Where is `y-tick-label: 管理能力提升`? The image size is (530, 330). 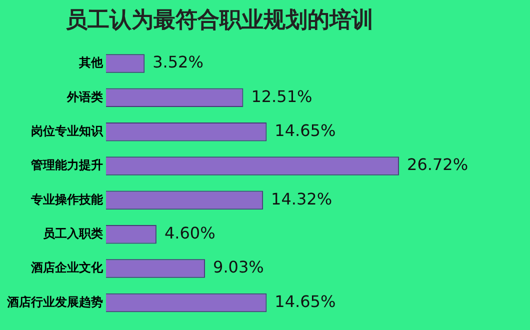
y-tick-label: 管理能力提升 is located at coordinates (66, 165).